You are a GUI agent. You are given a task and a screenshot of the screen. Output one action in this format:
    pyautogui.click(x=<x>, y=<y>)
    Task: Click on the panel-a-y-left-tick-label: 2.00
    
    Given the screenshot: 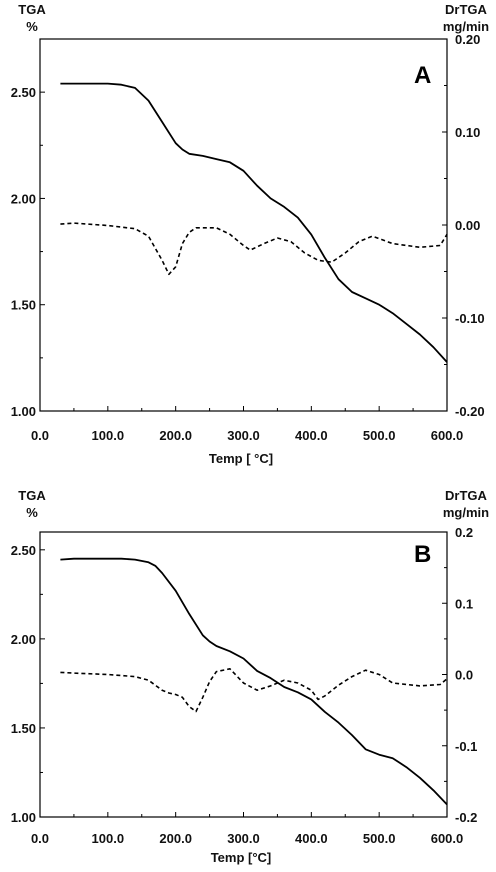 What is the action you would take?
    pyautogui.click(x=23, y=198)
    